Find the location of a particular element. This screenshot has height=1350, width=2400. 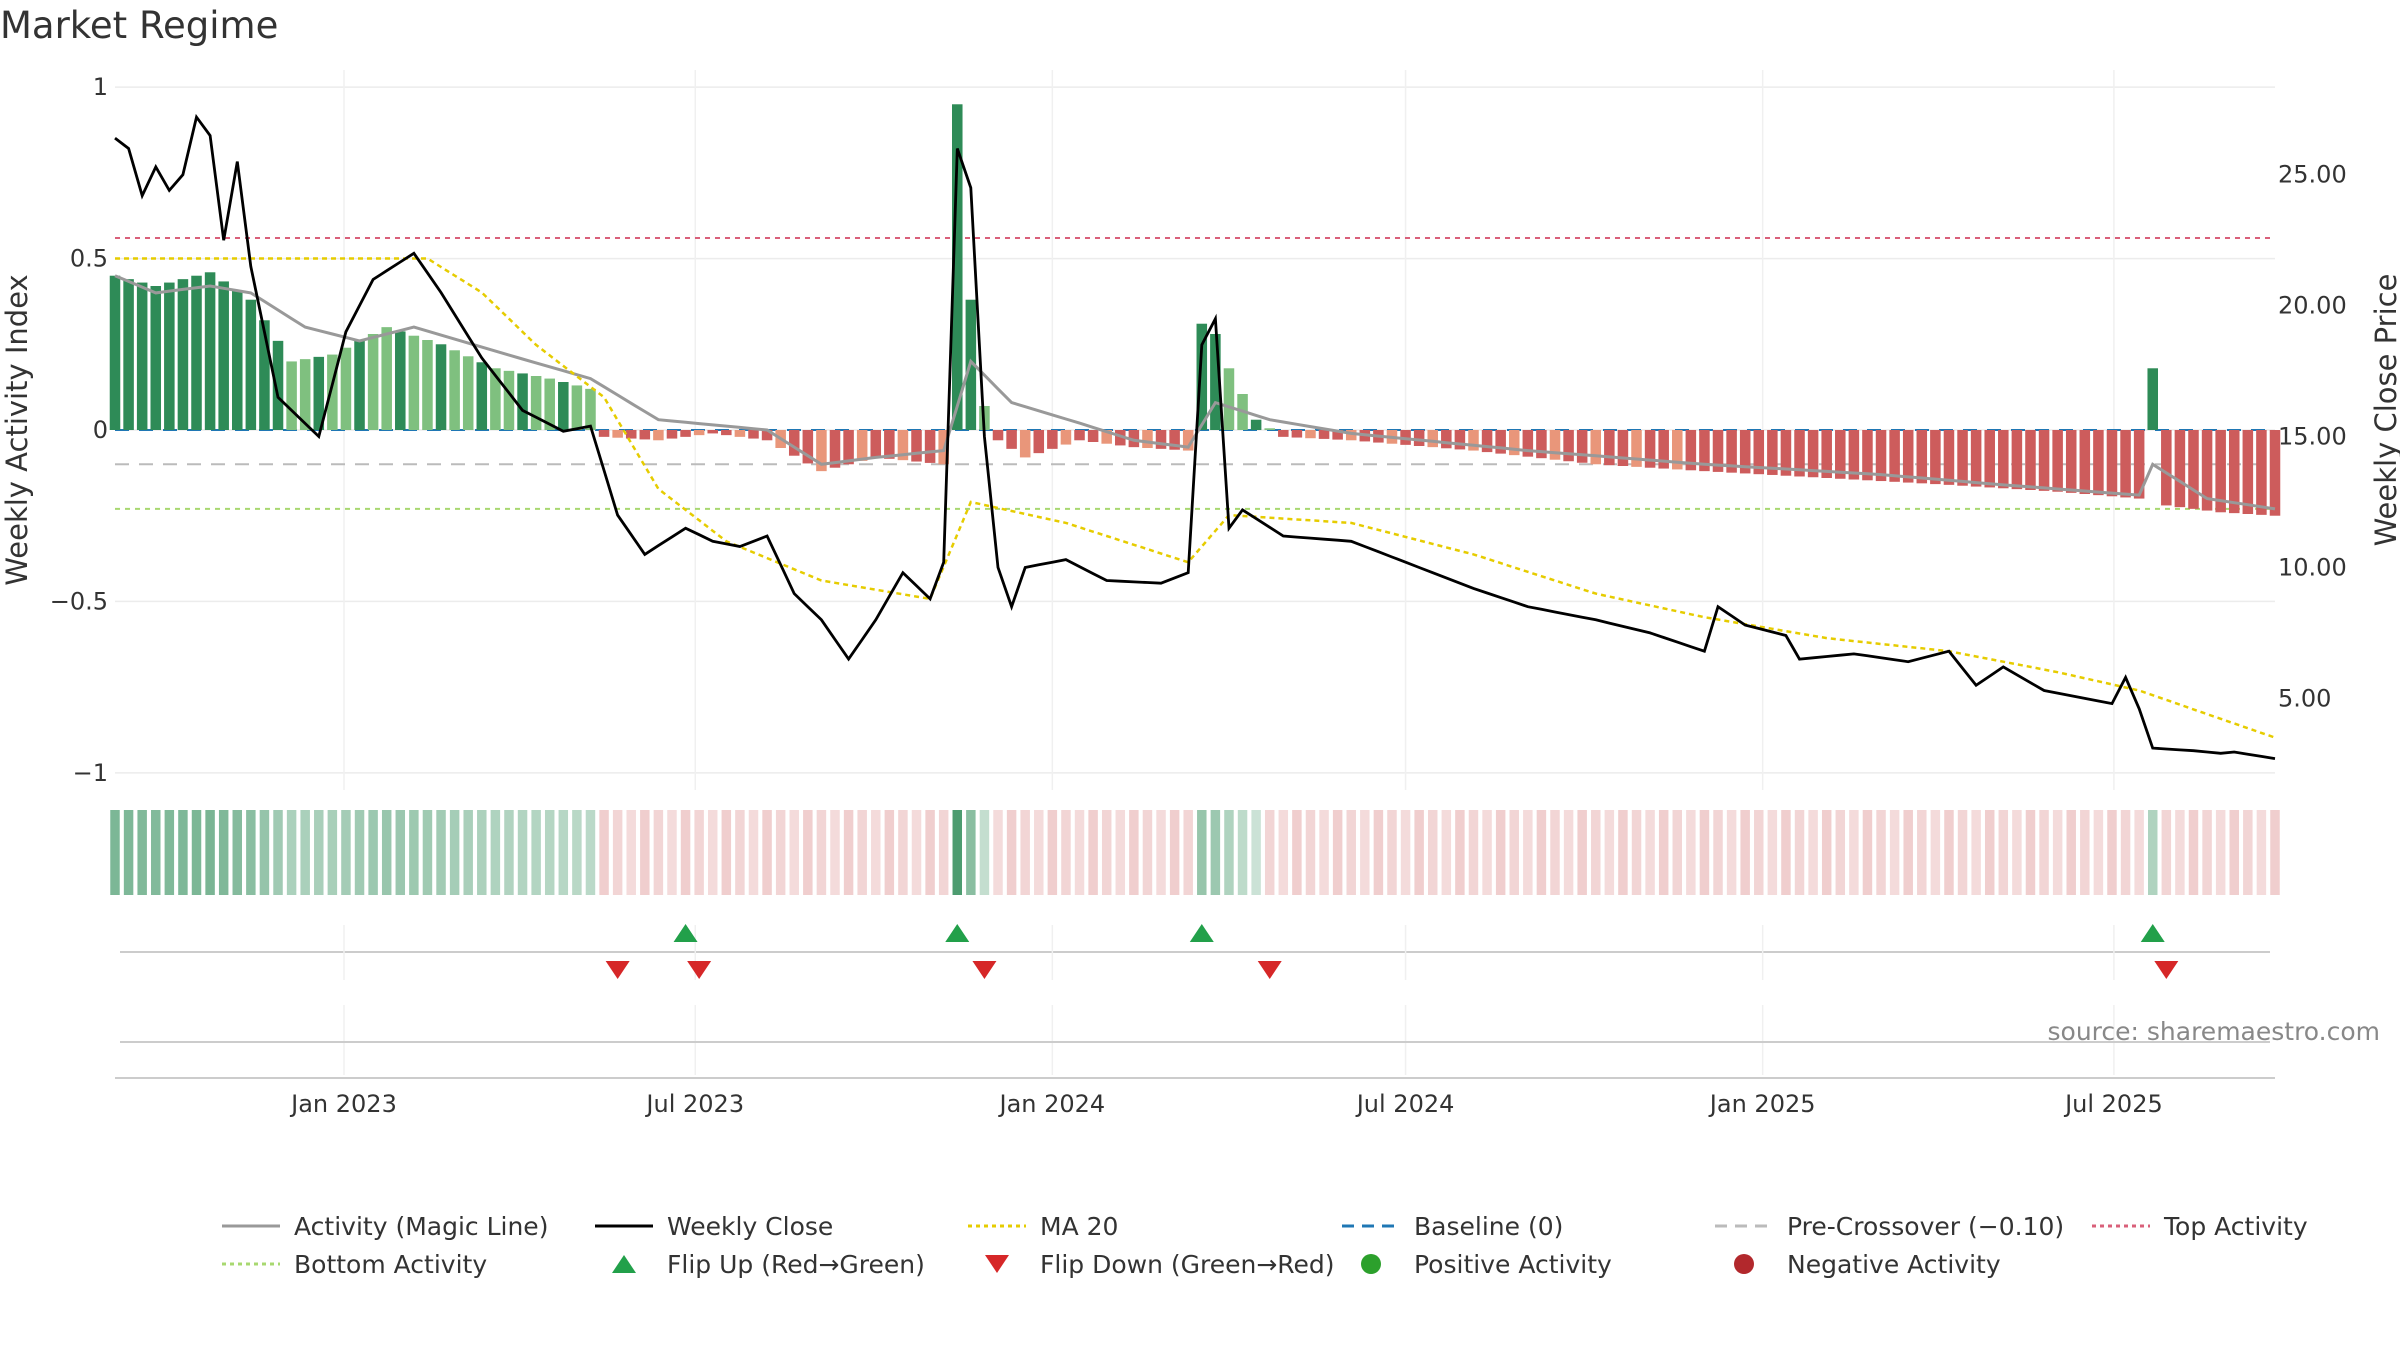

legend-label: Flip Down (Green→Red) is located at coordinates (1187, 1264).